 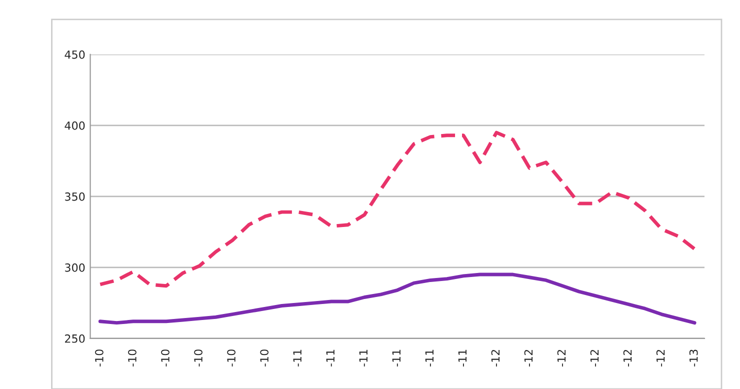 I want to click on y-tick-label: 250, so click(x=75, y=338).